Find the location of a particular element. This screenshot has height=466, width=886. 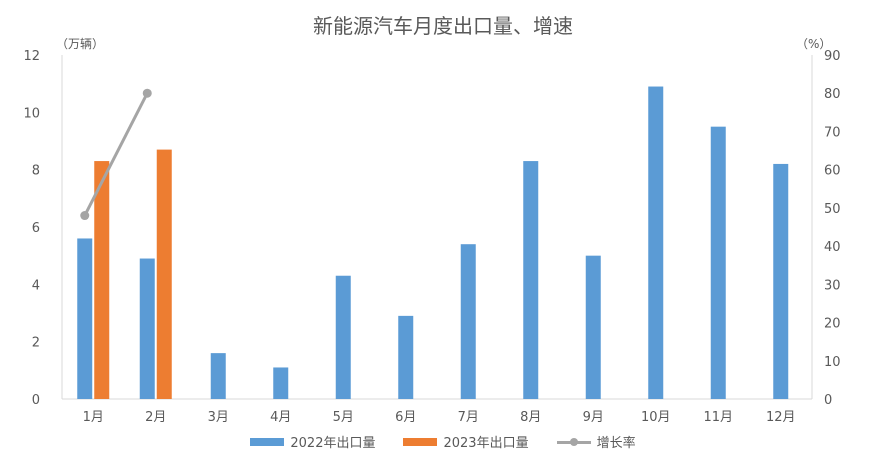

y-left-tick-label: 6 is located at coordinates (36, 228).